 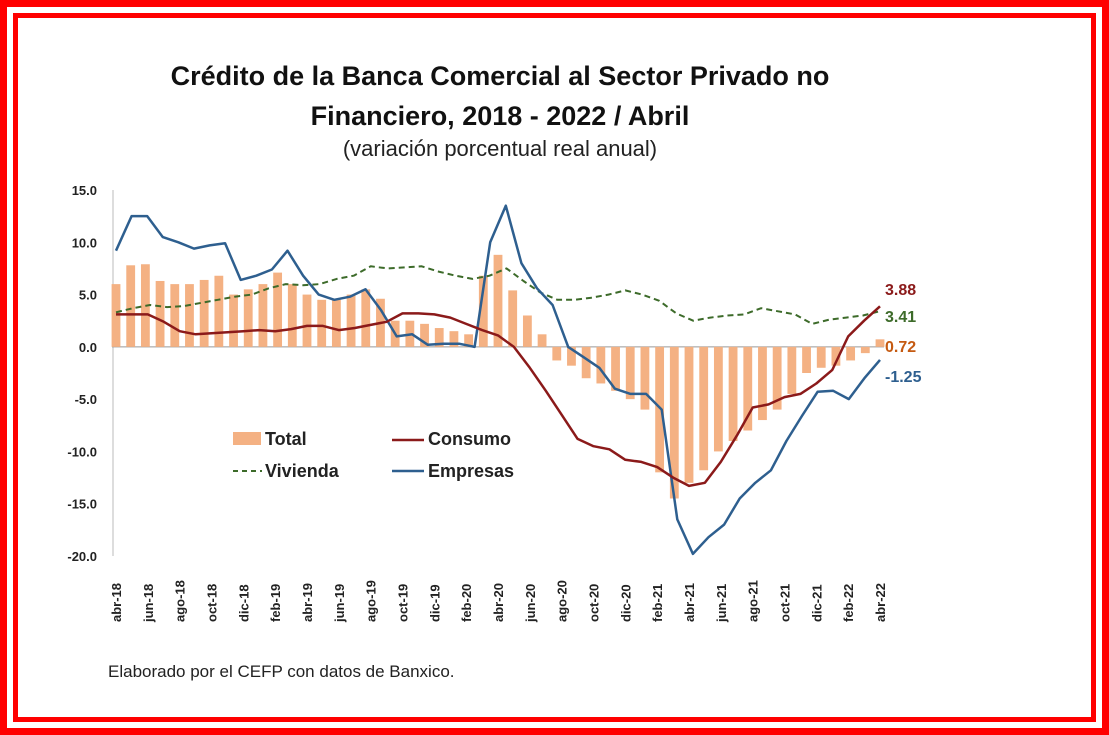 I want to click on x-tick-label: abr-21, so click(x=689, y=602).